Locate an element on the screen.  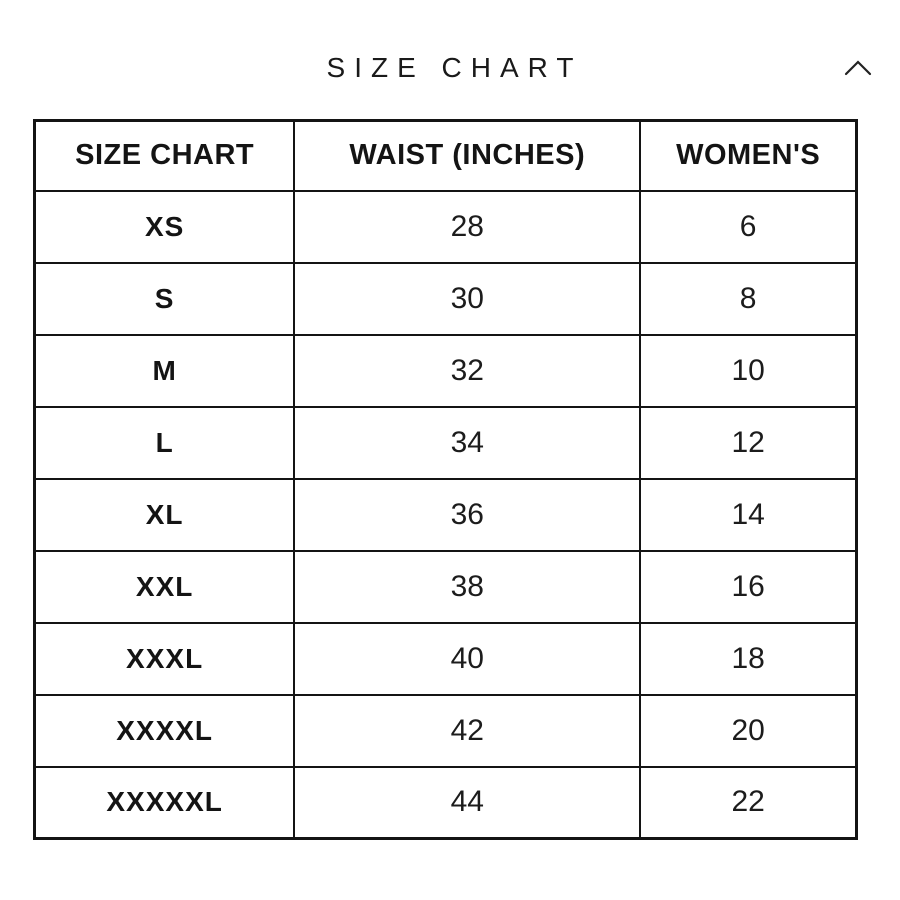
cell-waist: 36 is located at coordinates (467, 514).